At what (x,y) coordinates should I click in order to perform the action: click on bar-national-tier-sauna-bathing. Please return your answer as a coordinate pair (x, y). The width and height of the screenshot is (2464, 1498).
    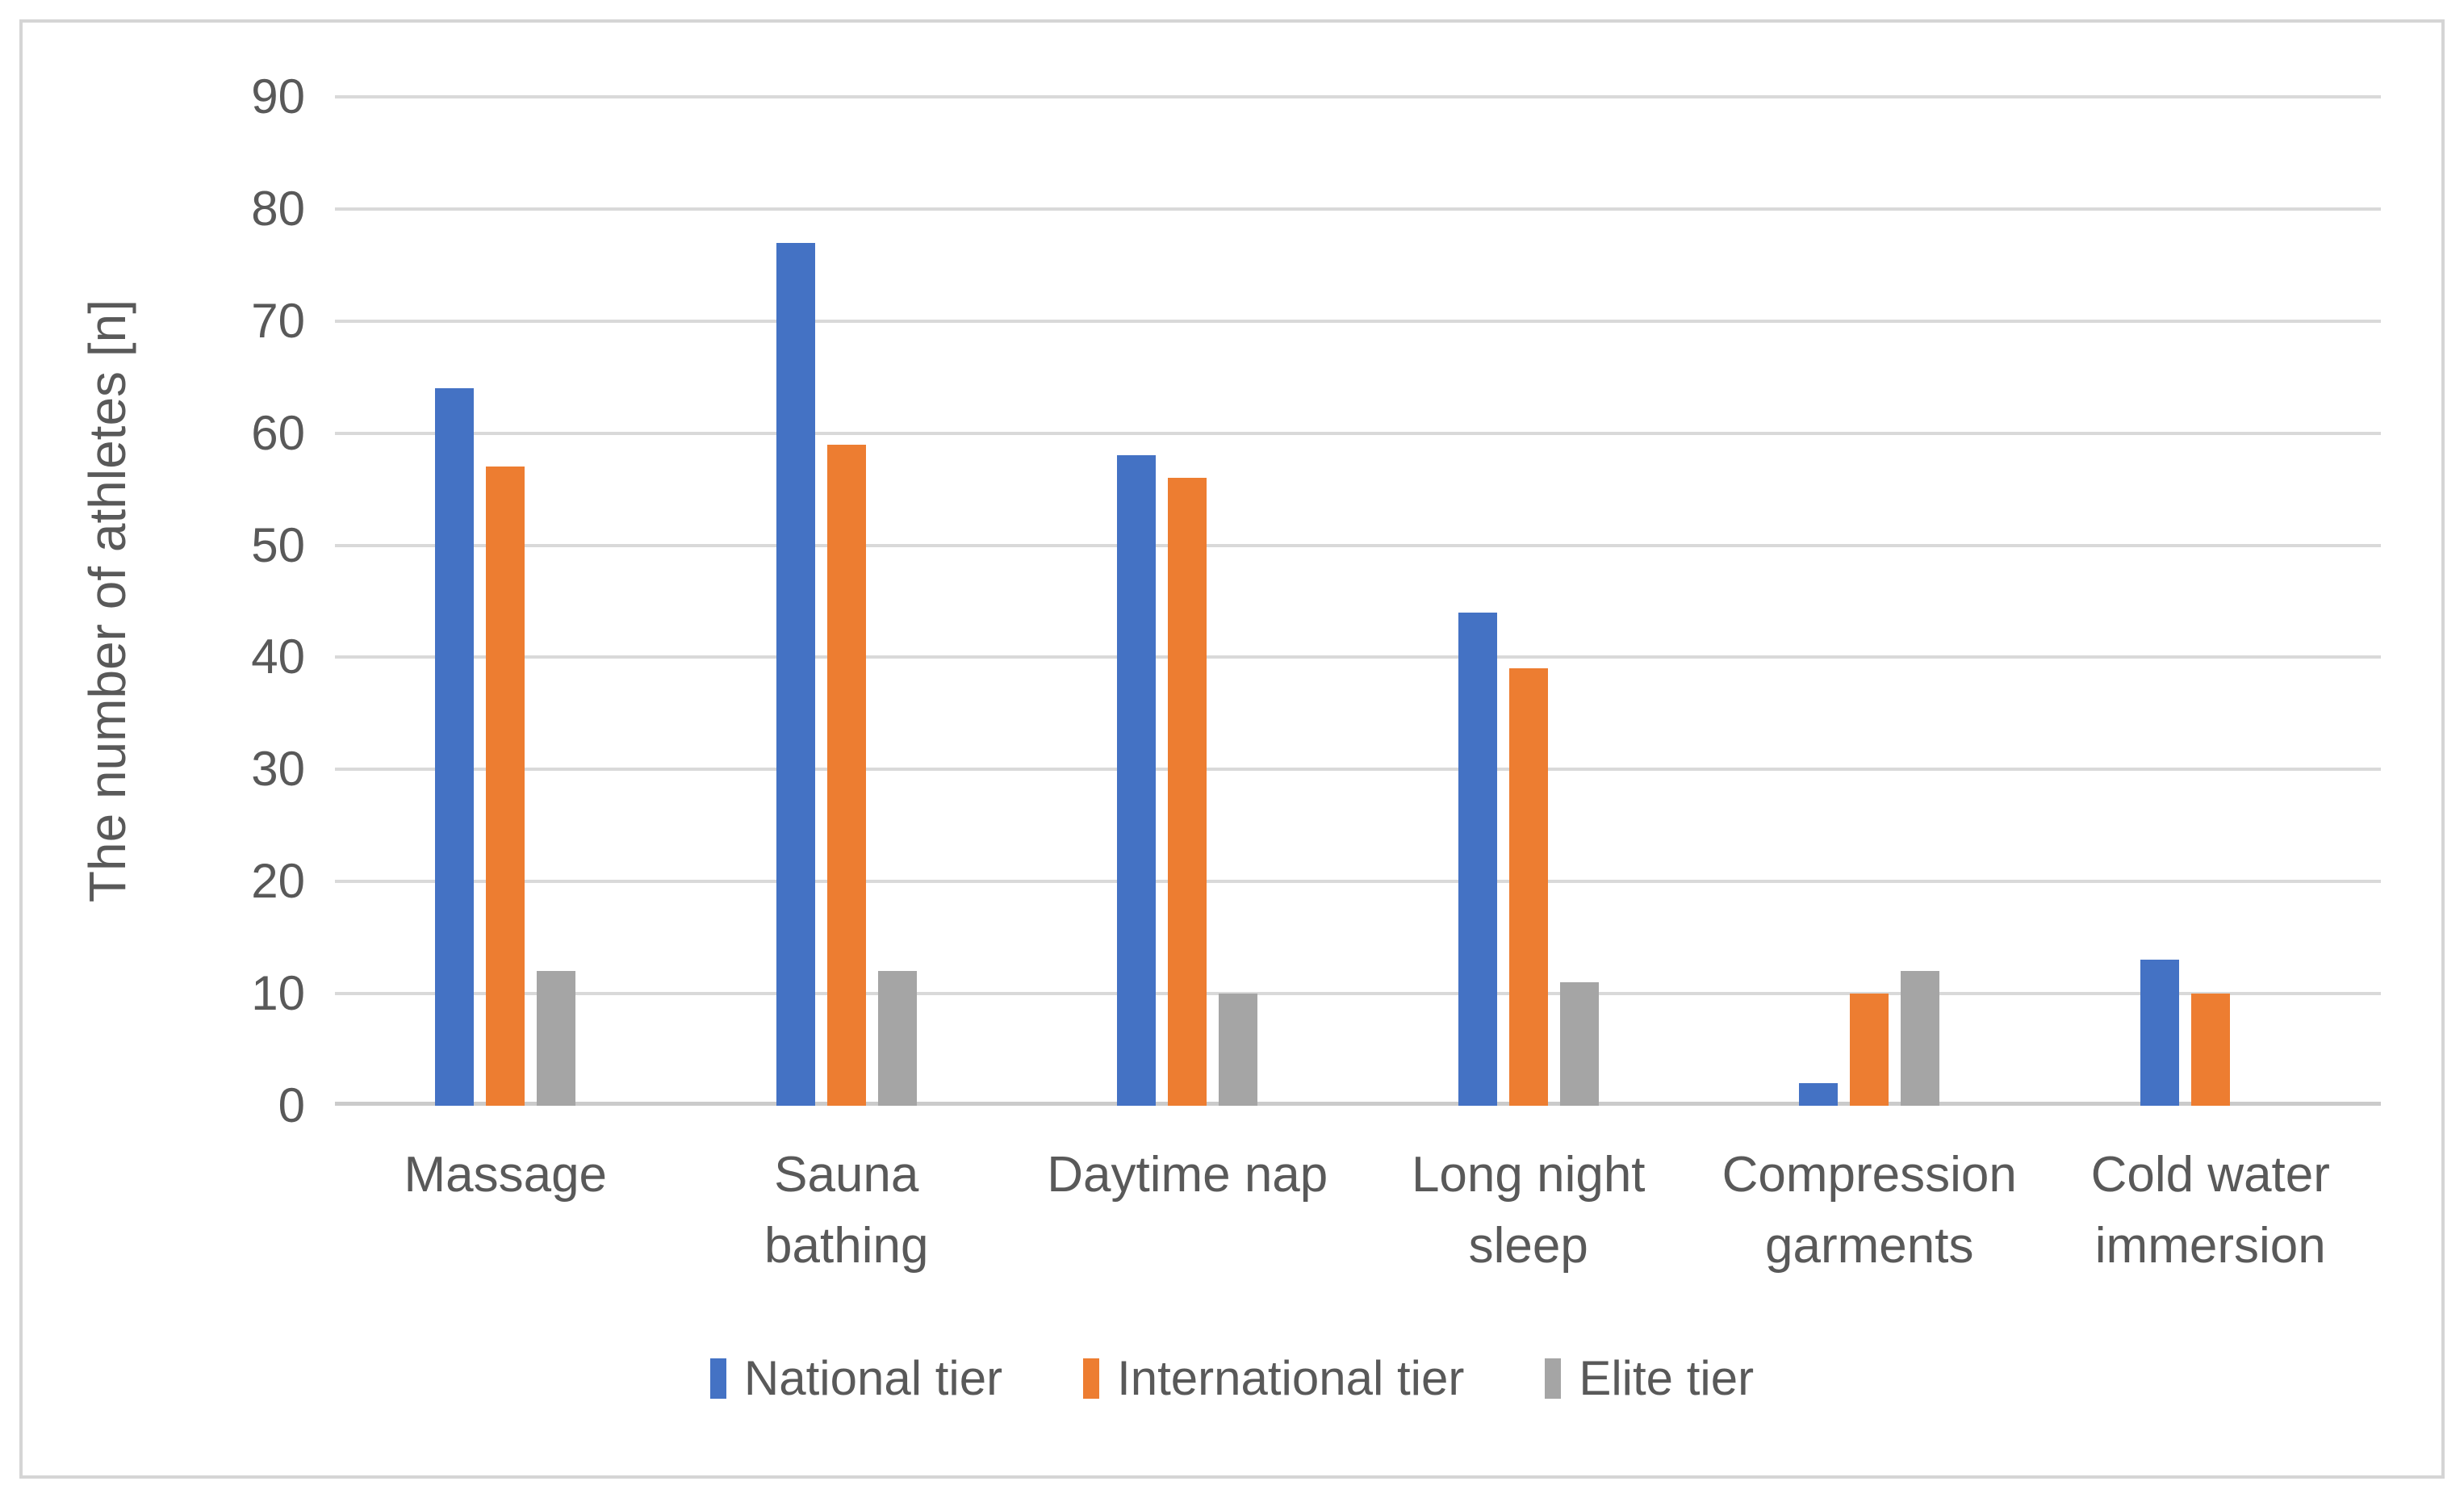
    Looking at the image, I should click on (795, 674).